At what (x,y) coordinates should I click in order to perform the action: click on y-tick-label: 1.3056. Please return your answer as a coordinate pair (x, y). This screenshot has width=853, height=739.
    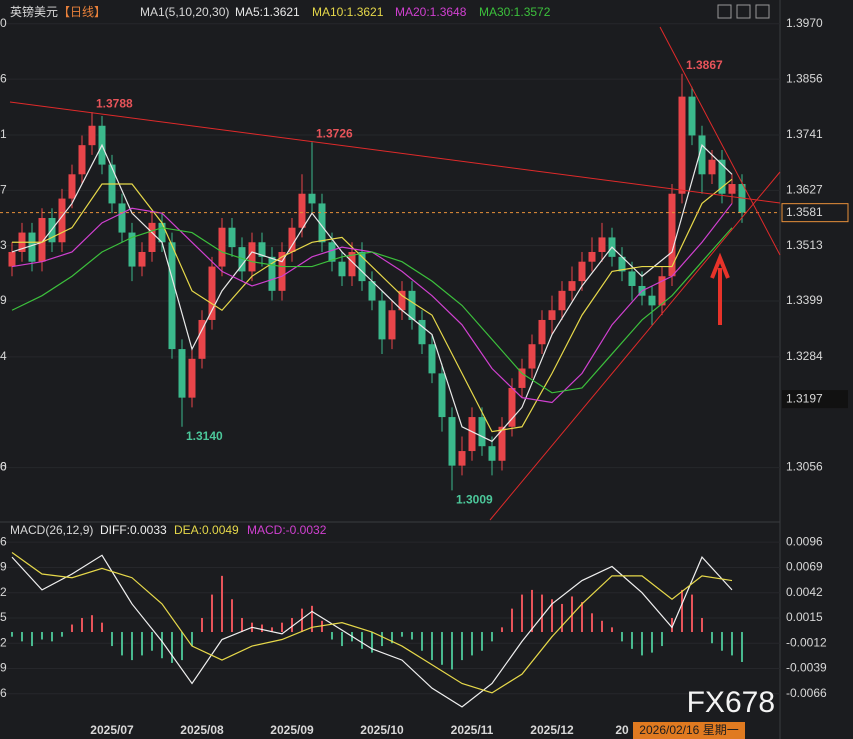
    Looking at the image, I should click on (804, 467).